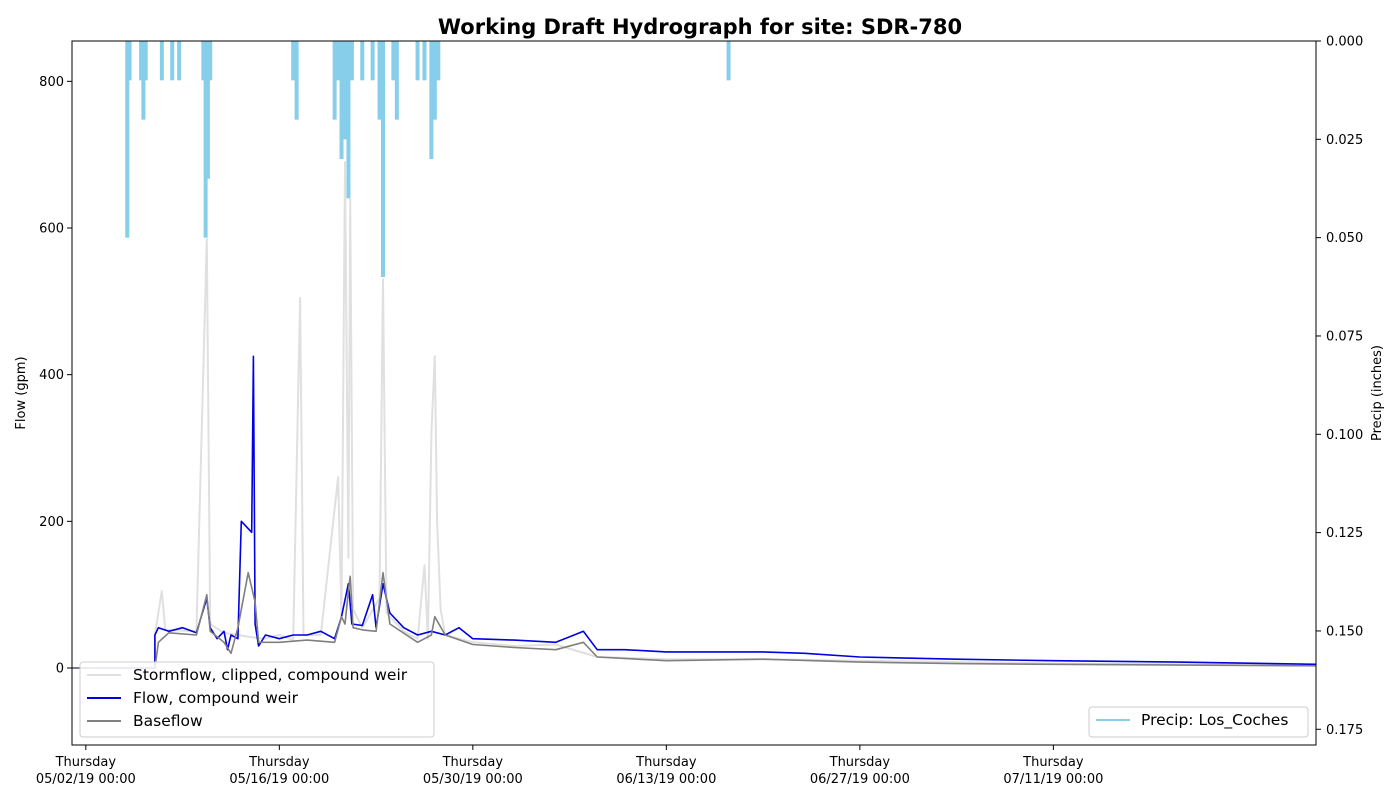 Image resolution: width=1400 pixels, height=804 pixels. I want to click on y2-tick-label: 0.000, so click(1344, 42).